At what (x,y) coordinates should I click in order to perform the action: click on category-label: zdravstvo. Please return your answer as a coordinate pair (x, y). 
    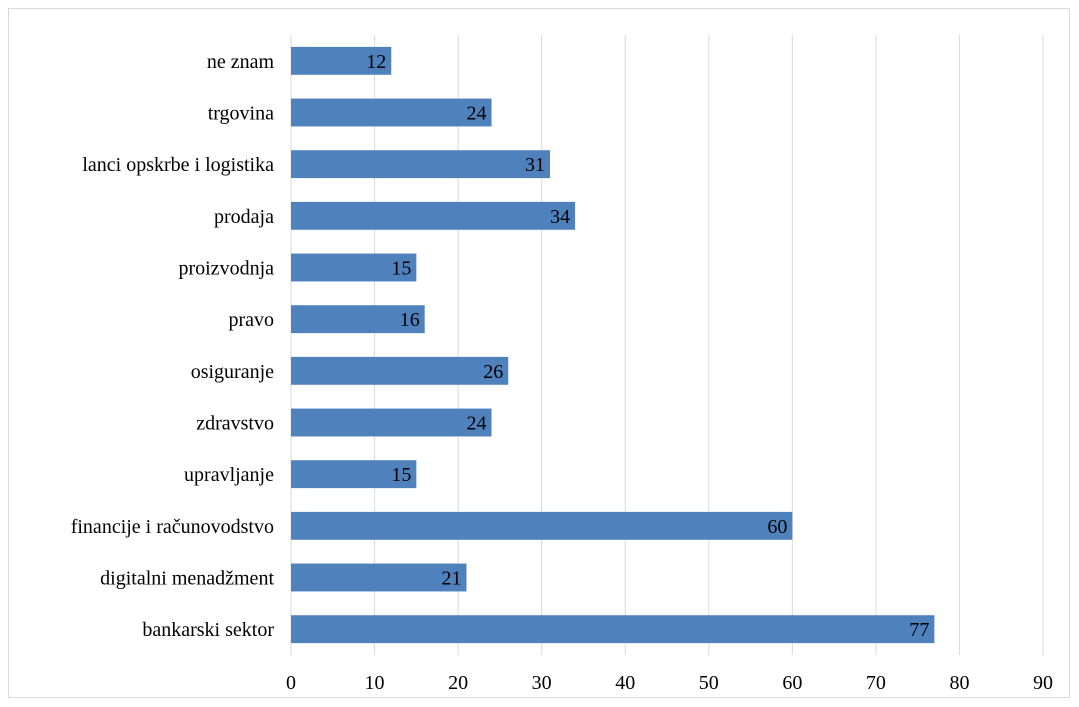
    Looking at the image, I should click on (235, 424).